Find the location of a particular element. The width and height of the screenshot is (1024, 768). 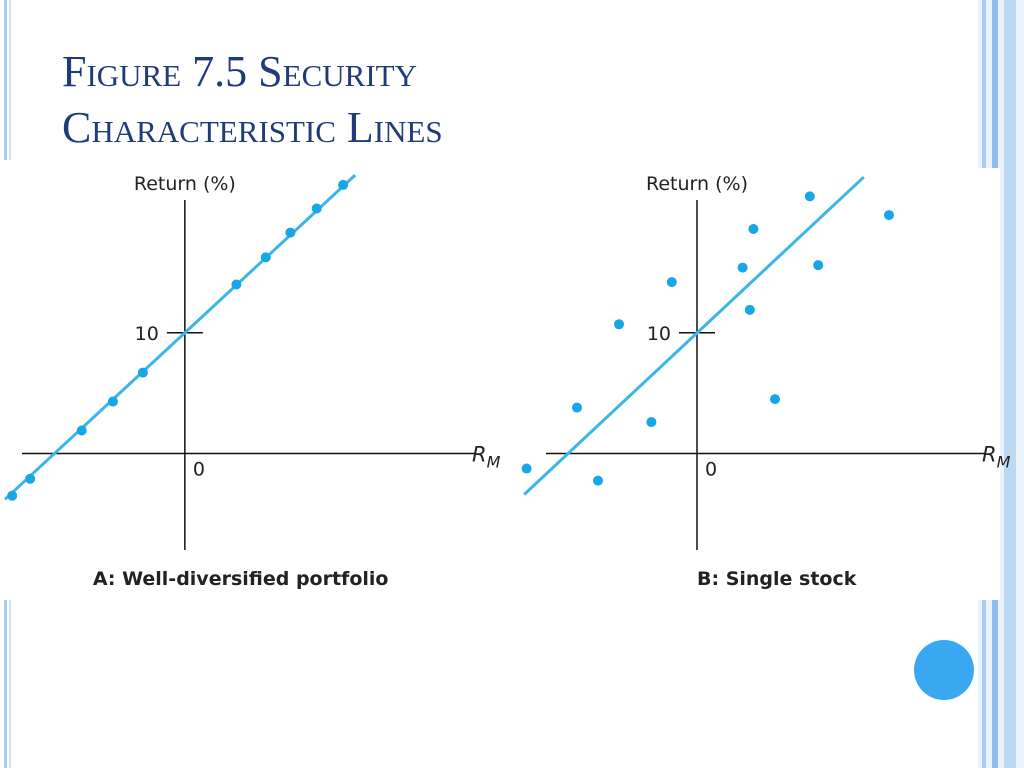

chart-subtitle: B: Single stock is located at coordinates (777, 579).